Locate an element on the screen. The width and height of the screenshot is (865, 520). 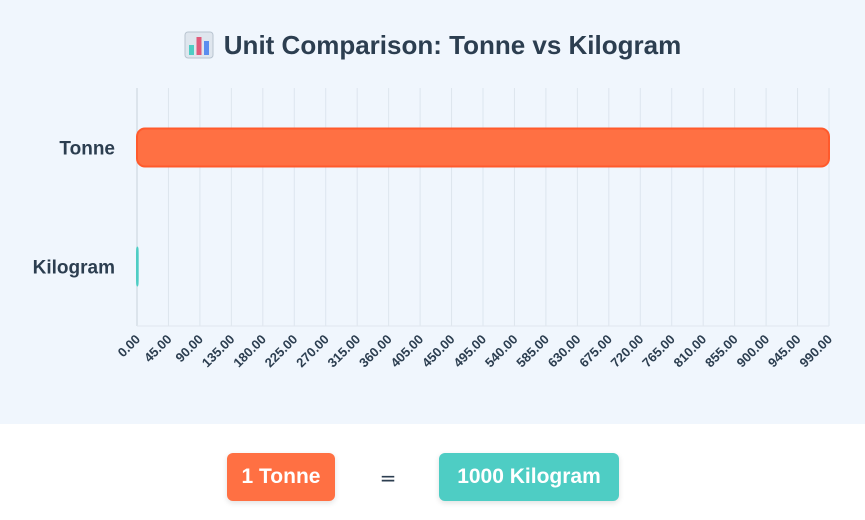
x-tick-label: 855.00 is located at coordinates (721, 351).